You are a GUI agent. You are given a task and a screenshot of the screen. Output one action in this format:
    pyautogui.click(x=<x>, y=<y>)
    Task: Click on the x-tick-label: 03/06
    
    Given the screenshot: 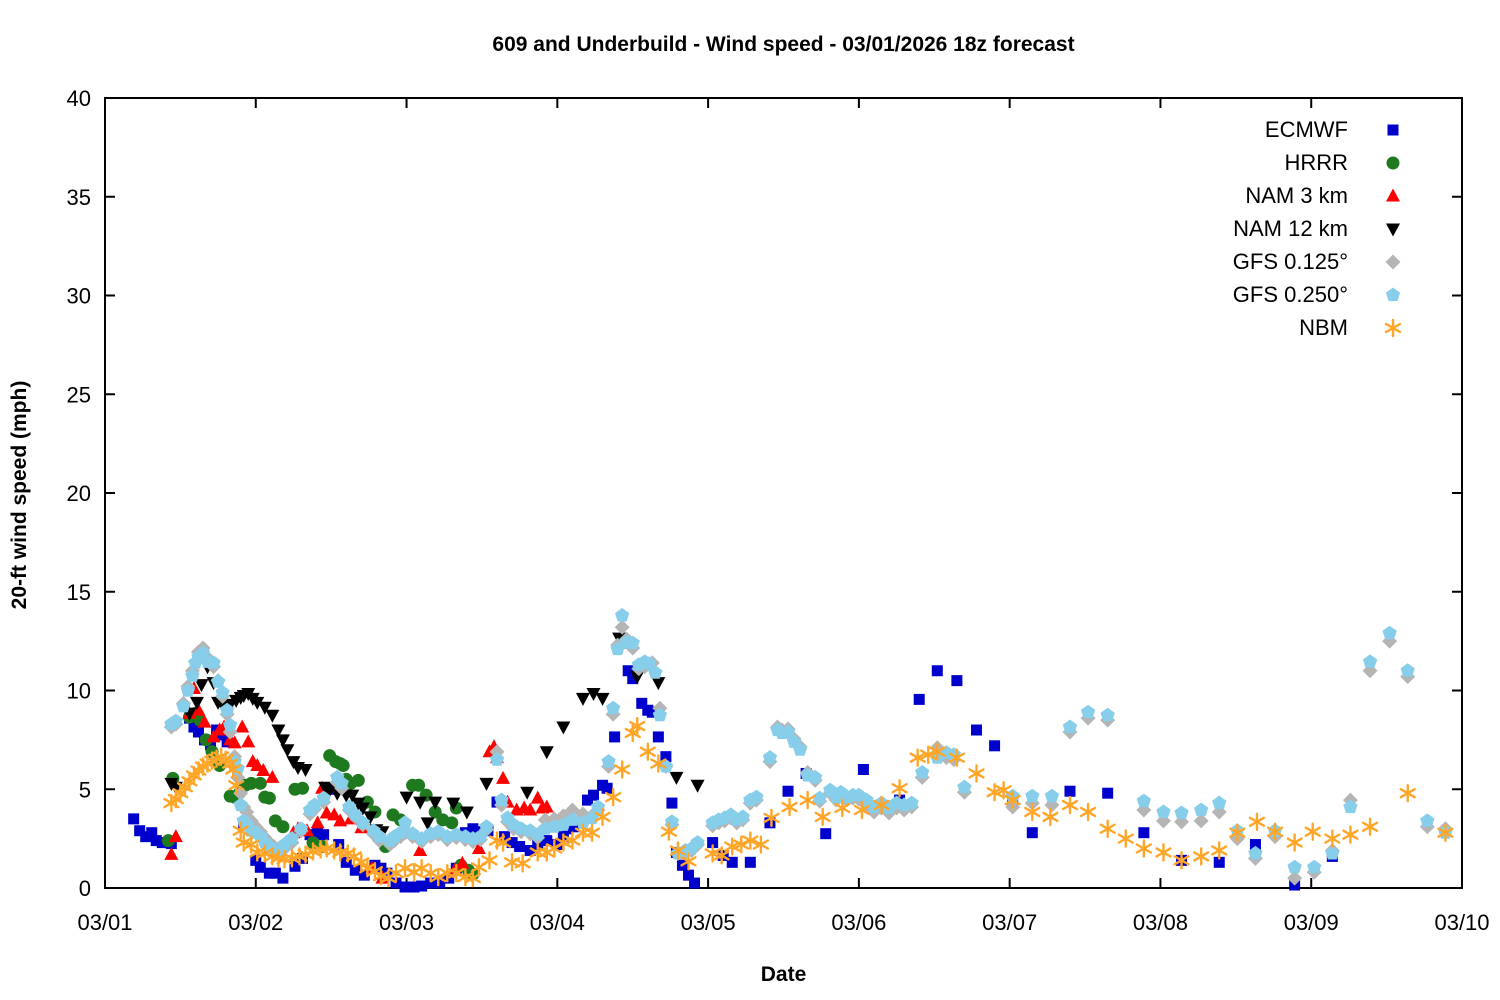 What is the action you would take?
    pyautogui.click(x=858, y=922)
    